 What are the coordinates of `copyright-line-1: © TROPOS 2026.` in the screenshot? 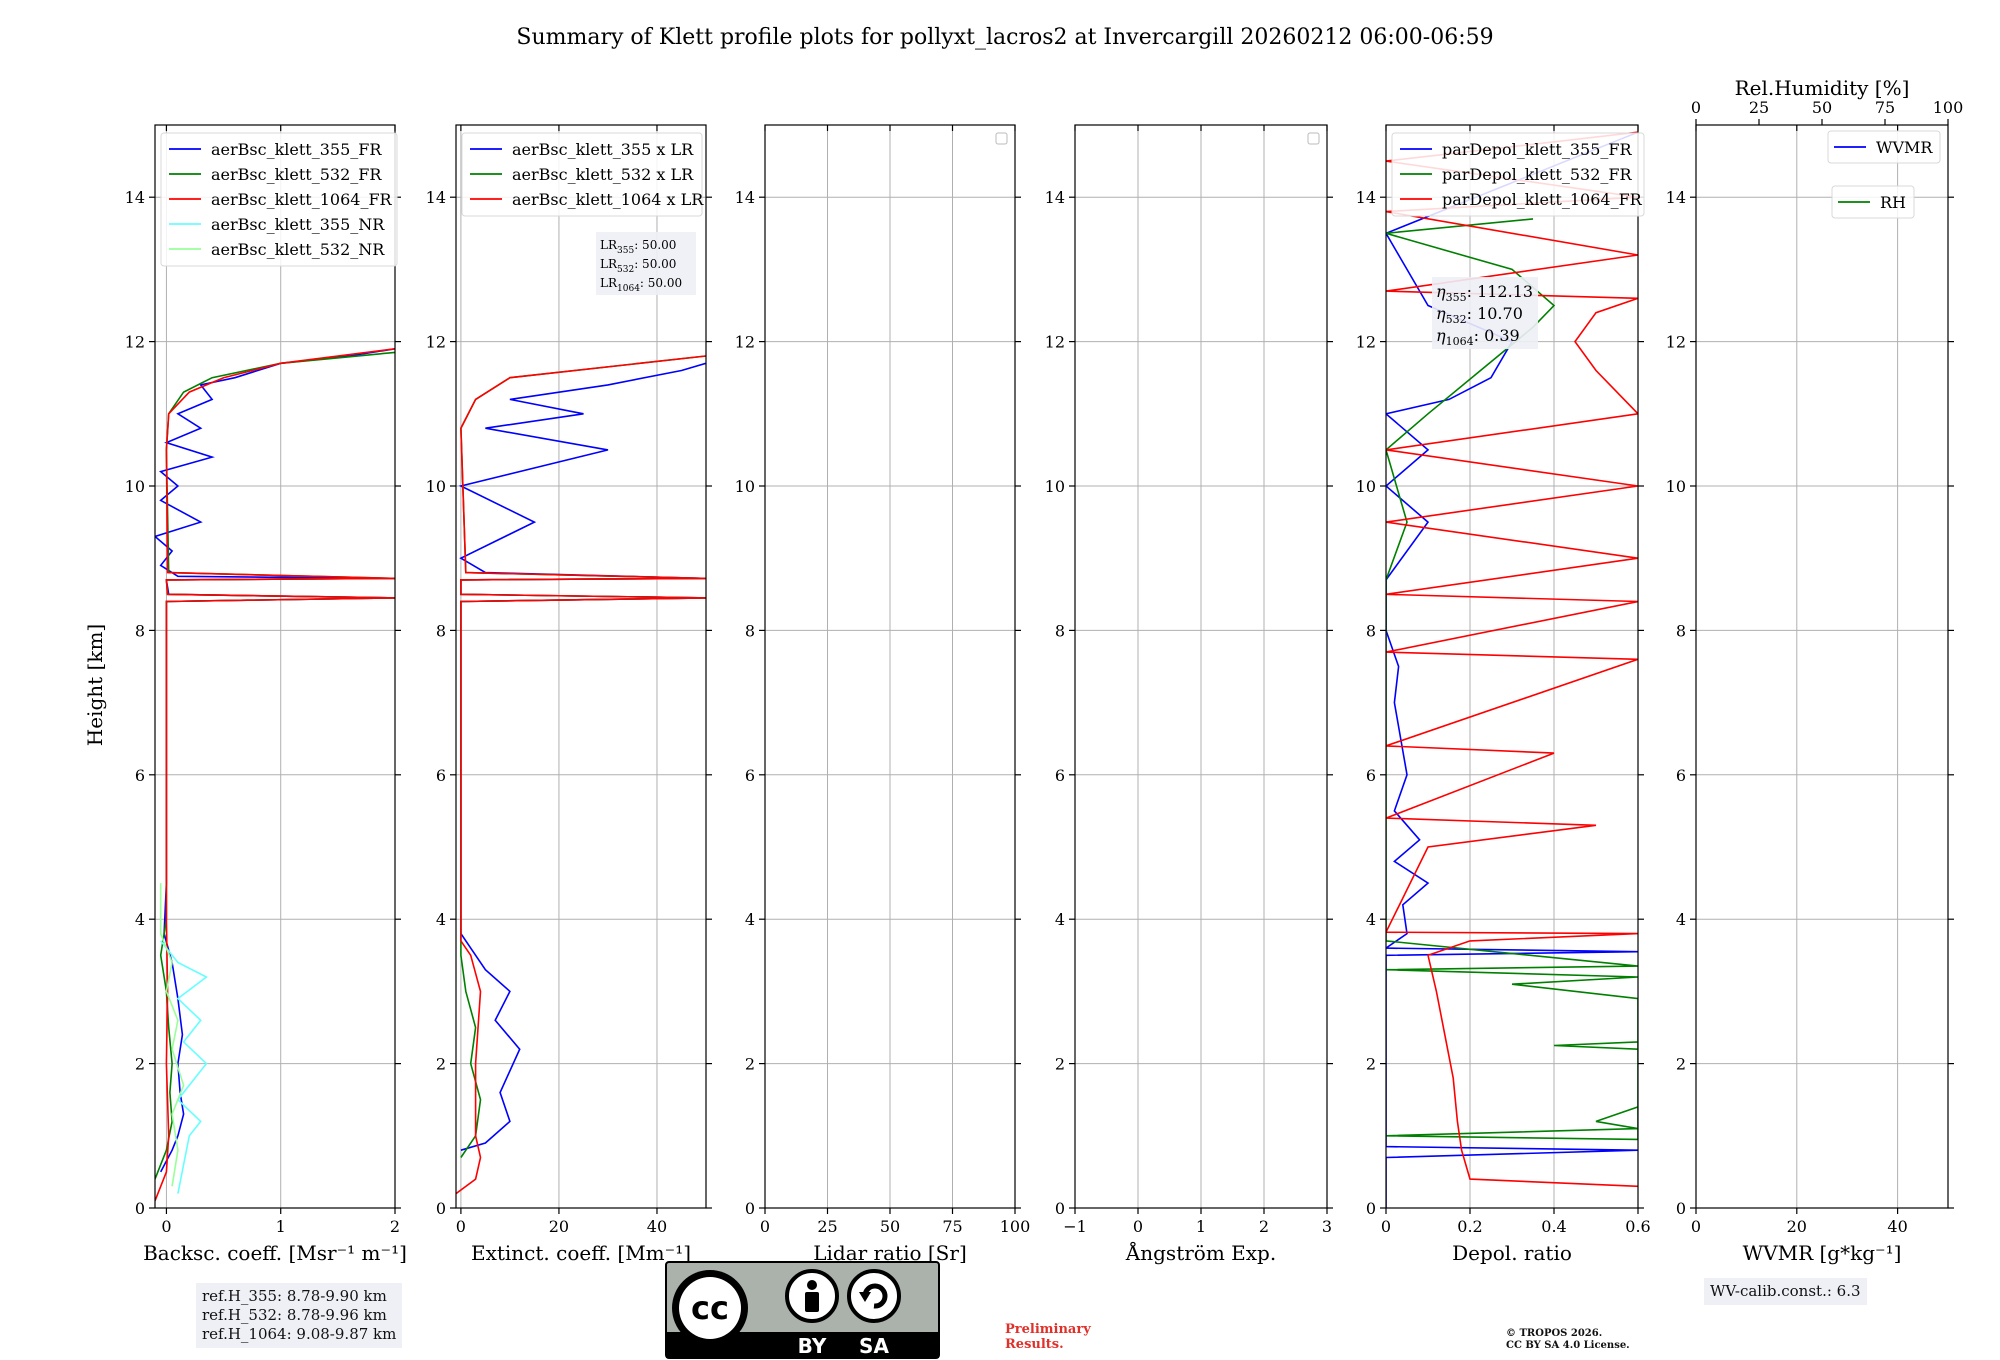 It's located at (1554, 1333).